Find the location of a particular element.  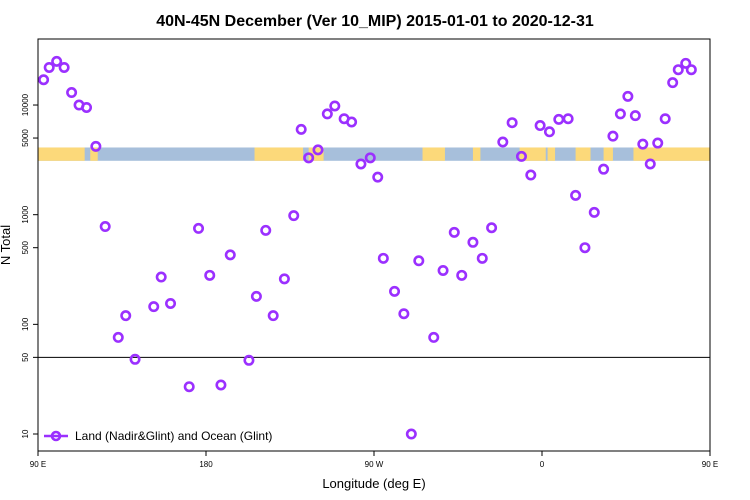

x-tick-label: 180 is located at coordinates (206, 464).